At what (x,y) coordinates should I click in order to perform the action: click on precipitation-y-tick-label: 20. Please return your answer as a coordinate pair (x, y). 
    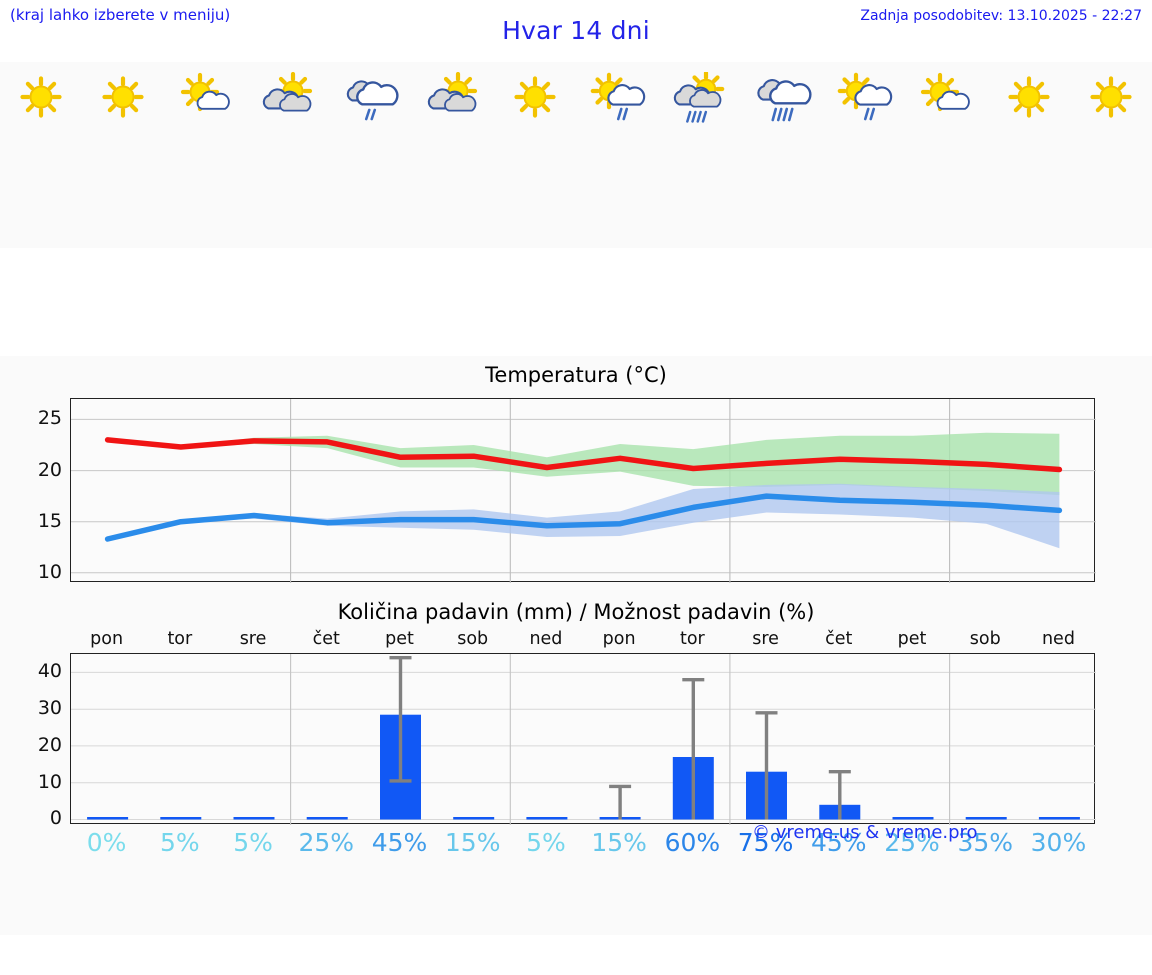
    Looking at the image, I should click on (49, 744).